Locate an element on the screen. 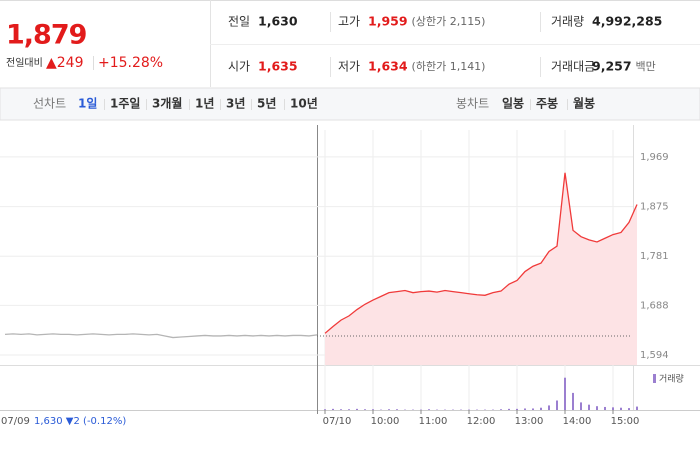  tab: 1일 is located at coordinates (87, 104).